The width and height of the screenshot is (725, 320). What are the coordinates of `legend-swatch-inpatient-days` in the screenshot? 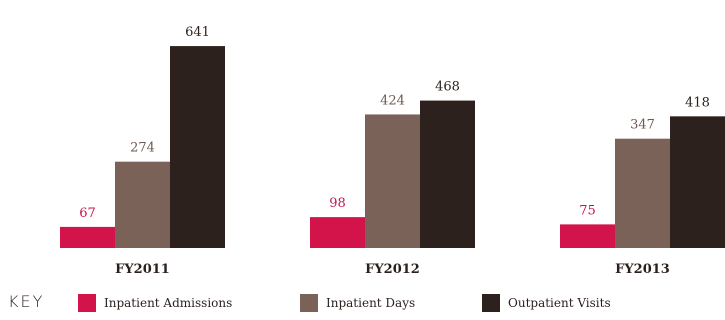 It's located at (309, 303).